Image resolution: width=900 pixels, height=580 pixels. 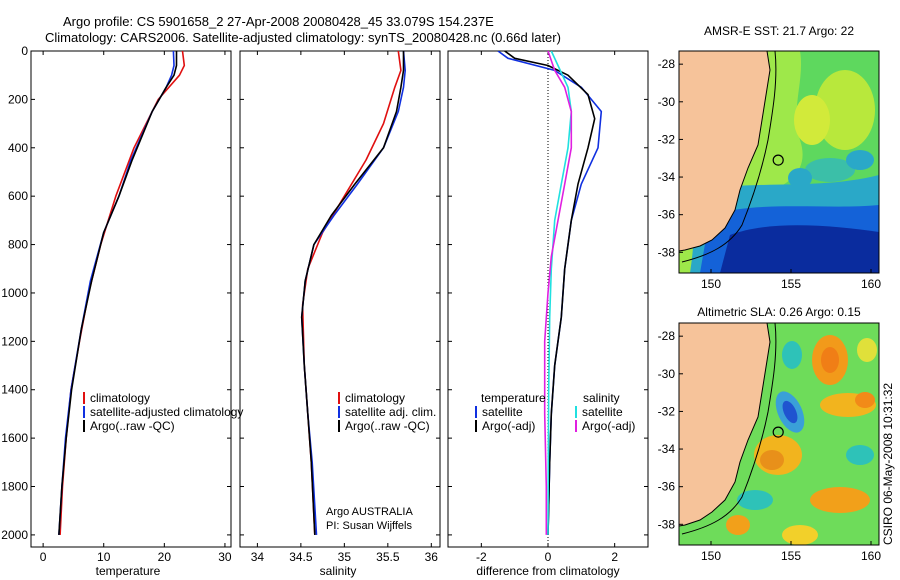 I want to click on x-tick-label: 10, so click(x=104, y=557).